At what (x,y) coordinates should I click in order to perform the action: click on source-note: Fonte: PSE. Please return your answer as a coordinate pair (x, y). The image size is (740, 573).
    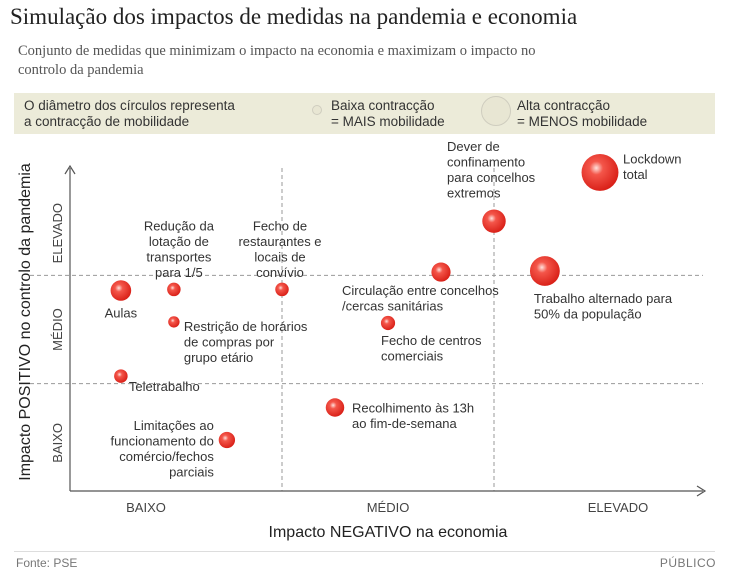
    Looking at the image, I should click on (47, 563).